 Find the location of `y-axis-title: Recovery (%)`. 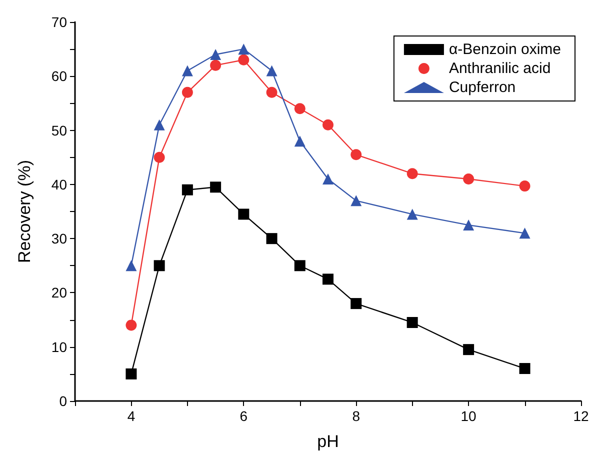

y-axis-title: Recovery (%) is located at coordinates (24, 211).